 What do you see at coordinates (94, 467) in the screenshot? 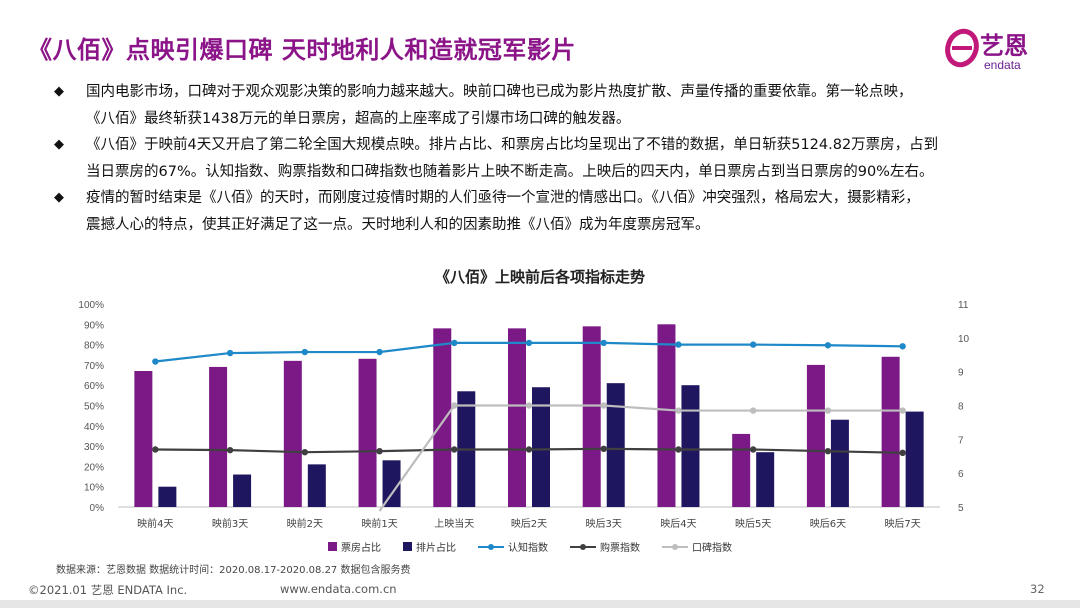
I see `left-axis-tick-label: 20%` at bounding box center [94, 467].